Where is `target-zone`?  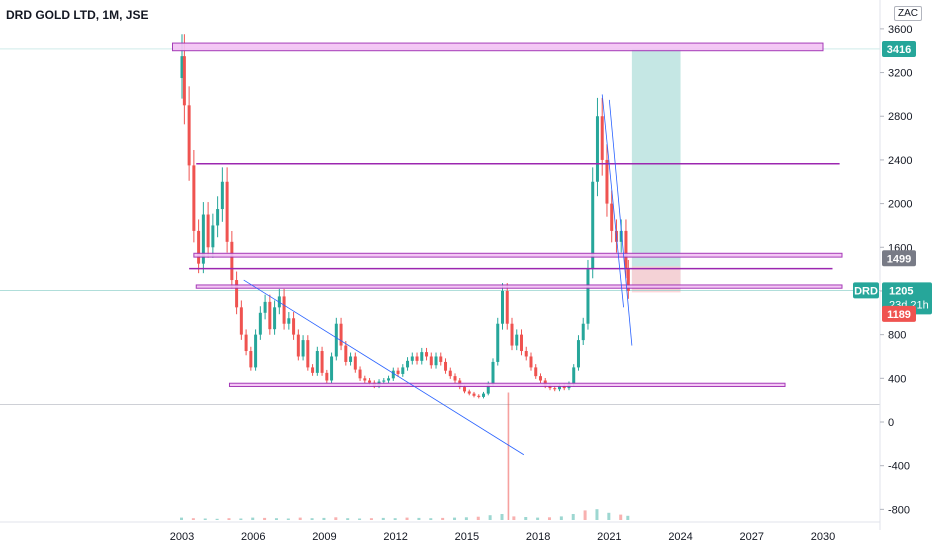
target-zone is located at coordinates (656, 169).